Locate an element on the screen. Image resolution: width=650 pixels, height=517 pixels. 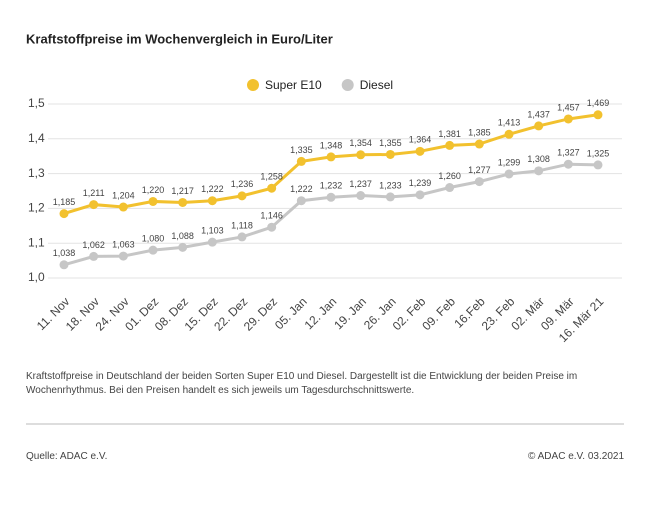
x-tick-label: 05. Jan is located at coordinates (291, 313).